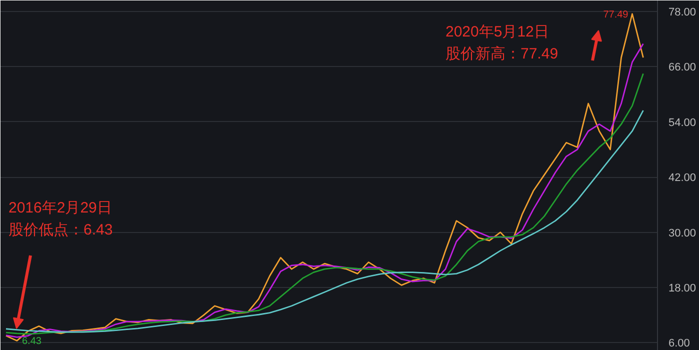 The height and width of the screenshot is (350, 699). What do you see at coordinates (497, 32) in the screenshot?
I see `annotation: 2020年5月12日` at bounding box center [497, 32].